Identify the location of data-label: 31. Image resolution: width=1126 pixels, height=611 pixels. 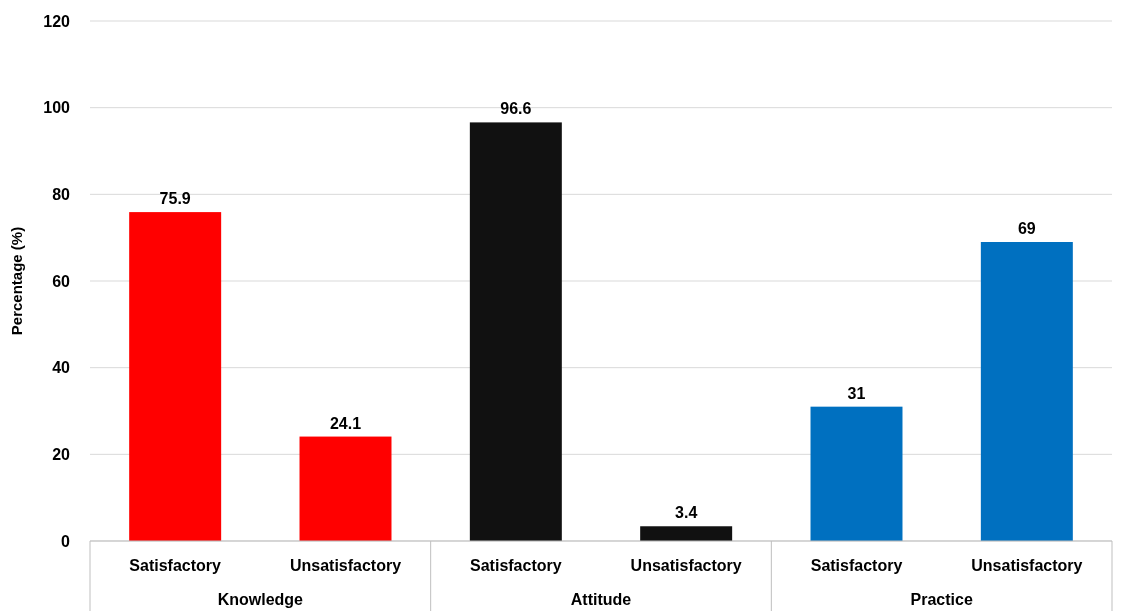
(856, 393).